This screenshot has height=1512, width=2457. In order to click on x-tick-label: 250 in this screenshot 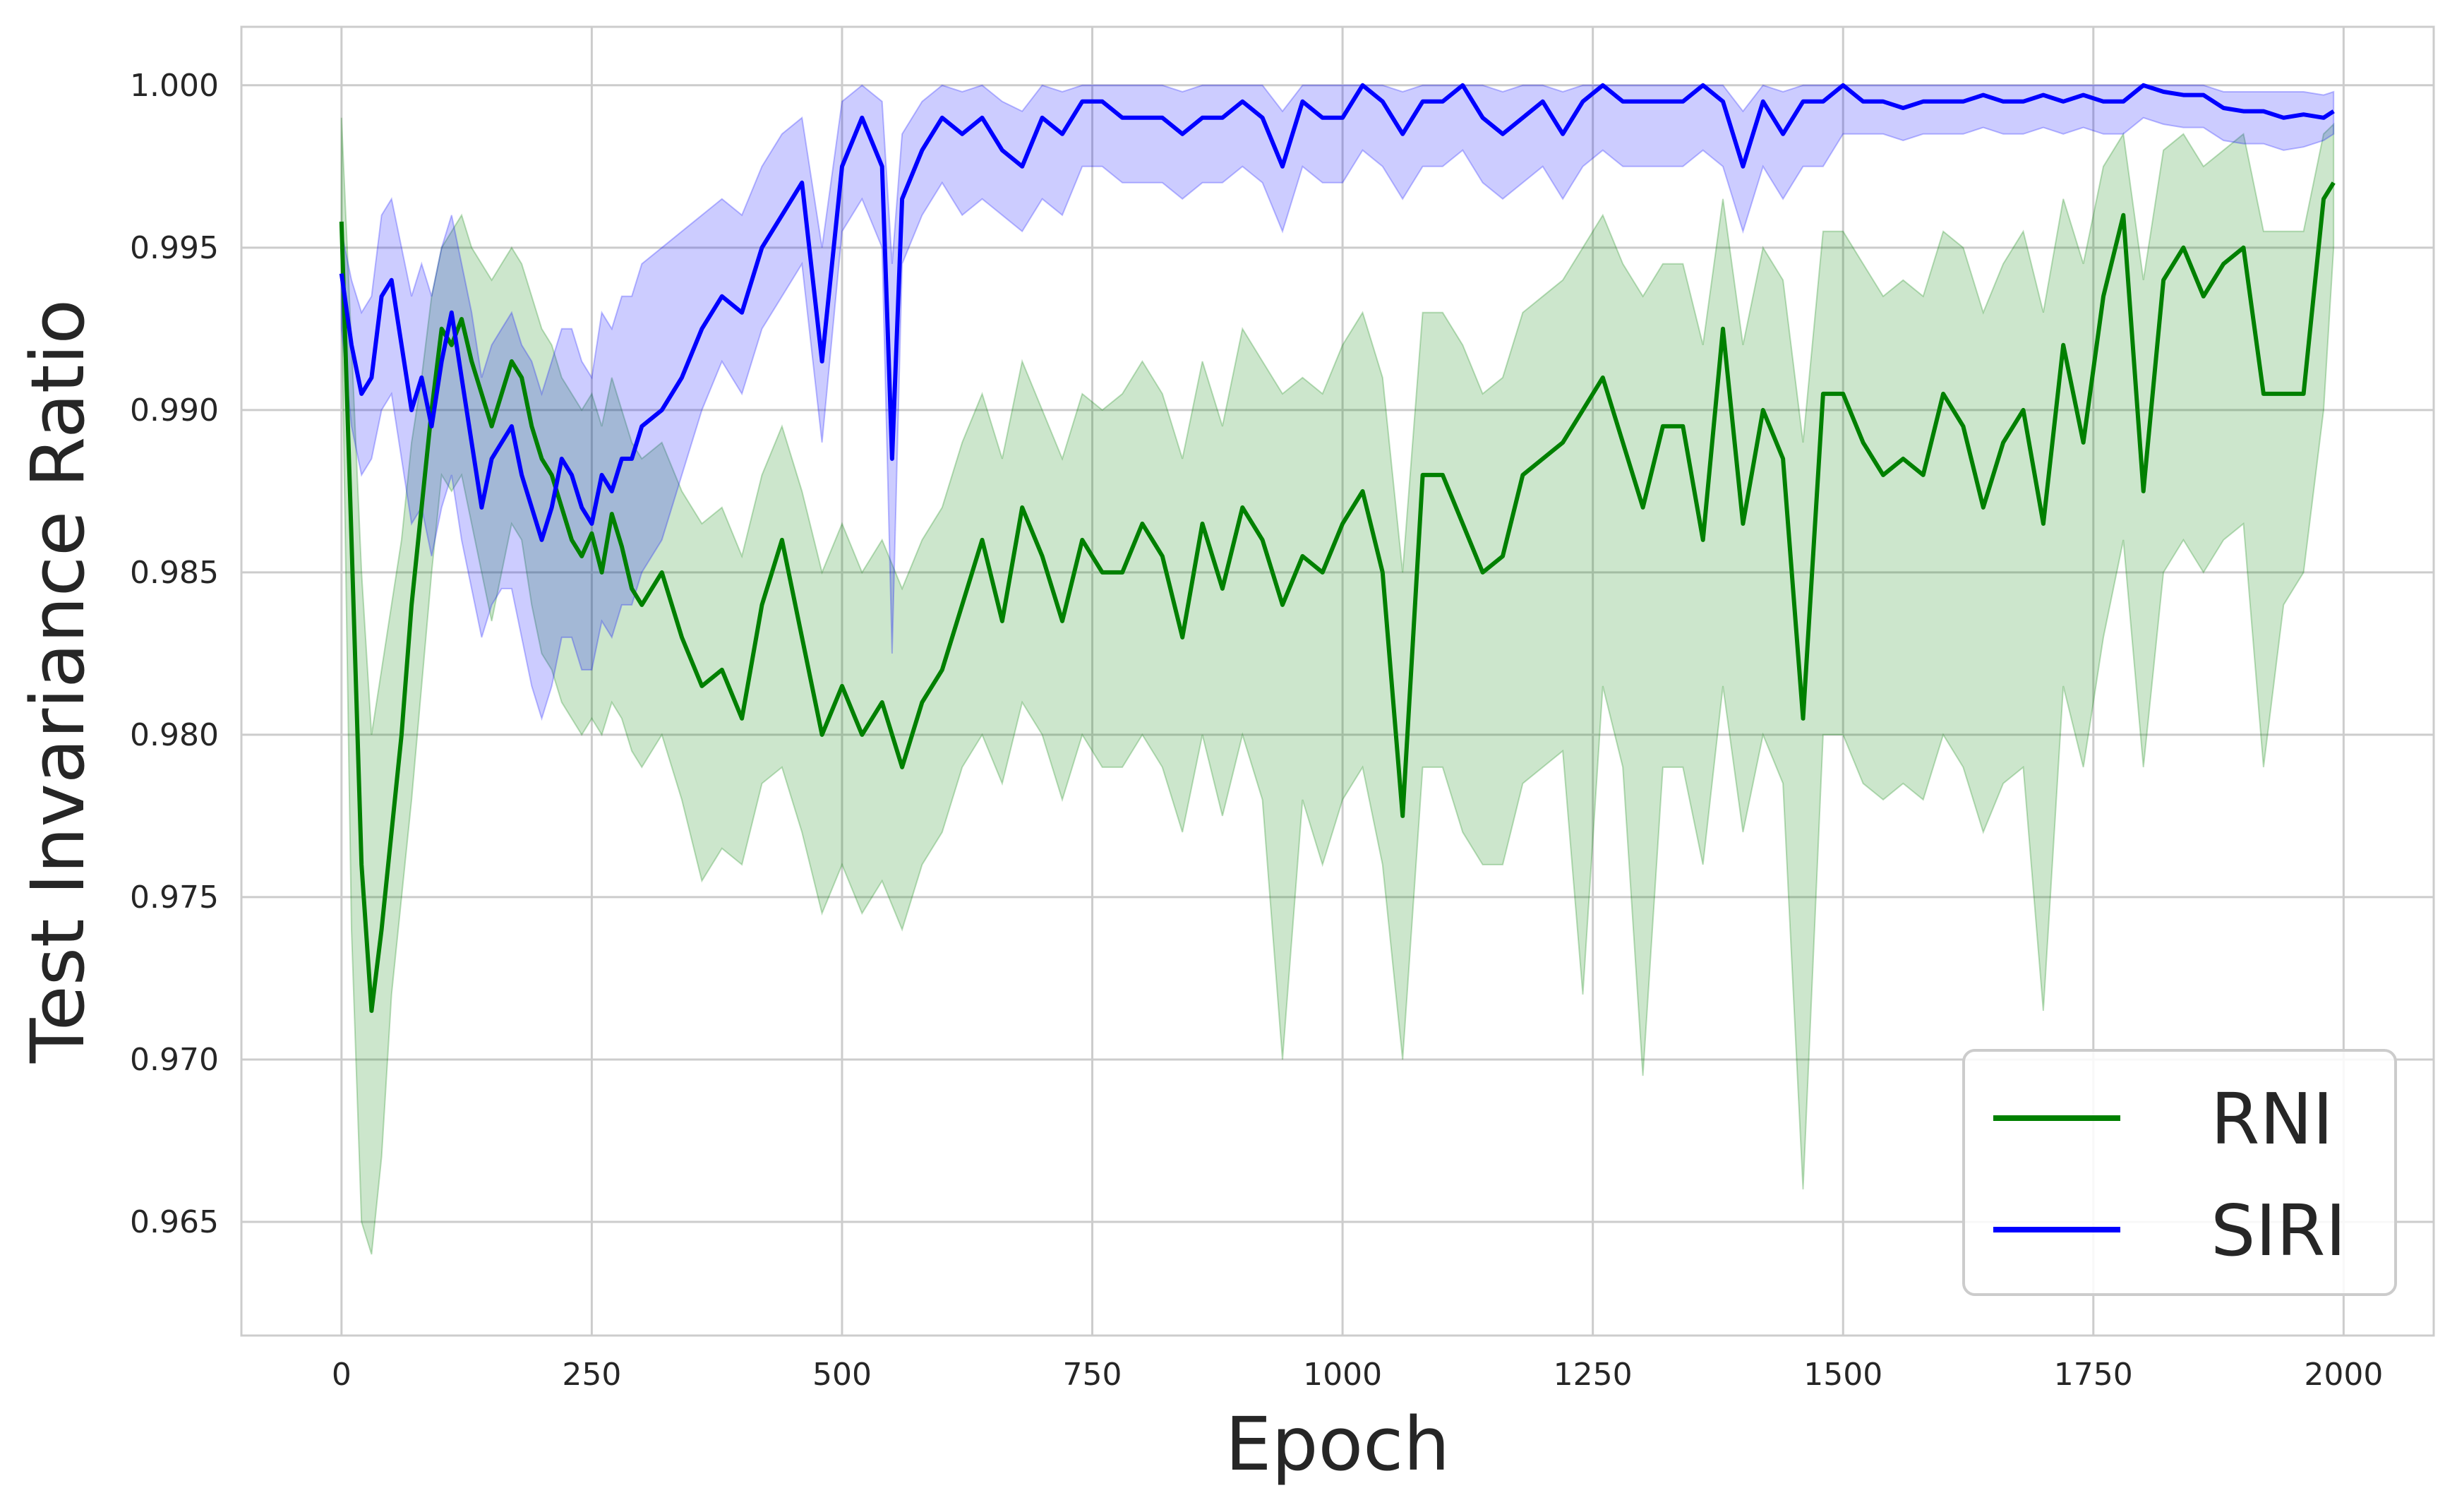, I will do `click(591, 1375)`.